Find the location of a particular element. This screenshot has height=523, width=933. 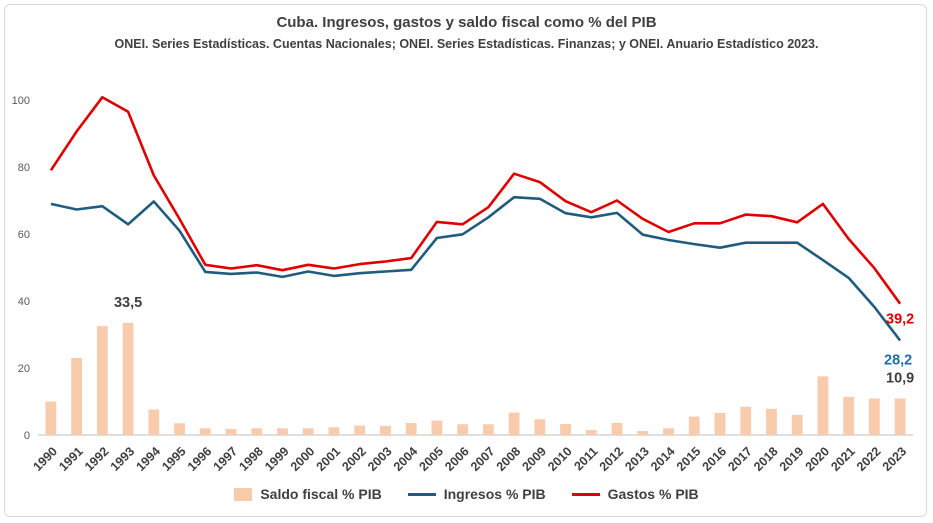

x-tick-label: 2000 is located at coordinates (303, 459).